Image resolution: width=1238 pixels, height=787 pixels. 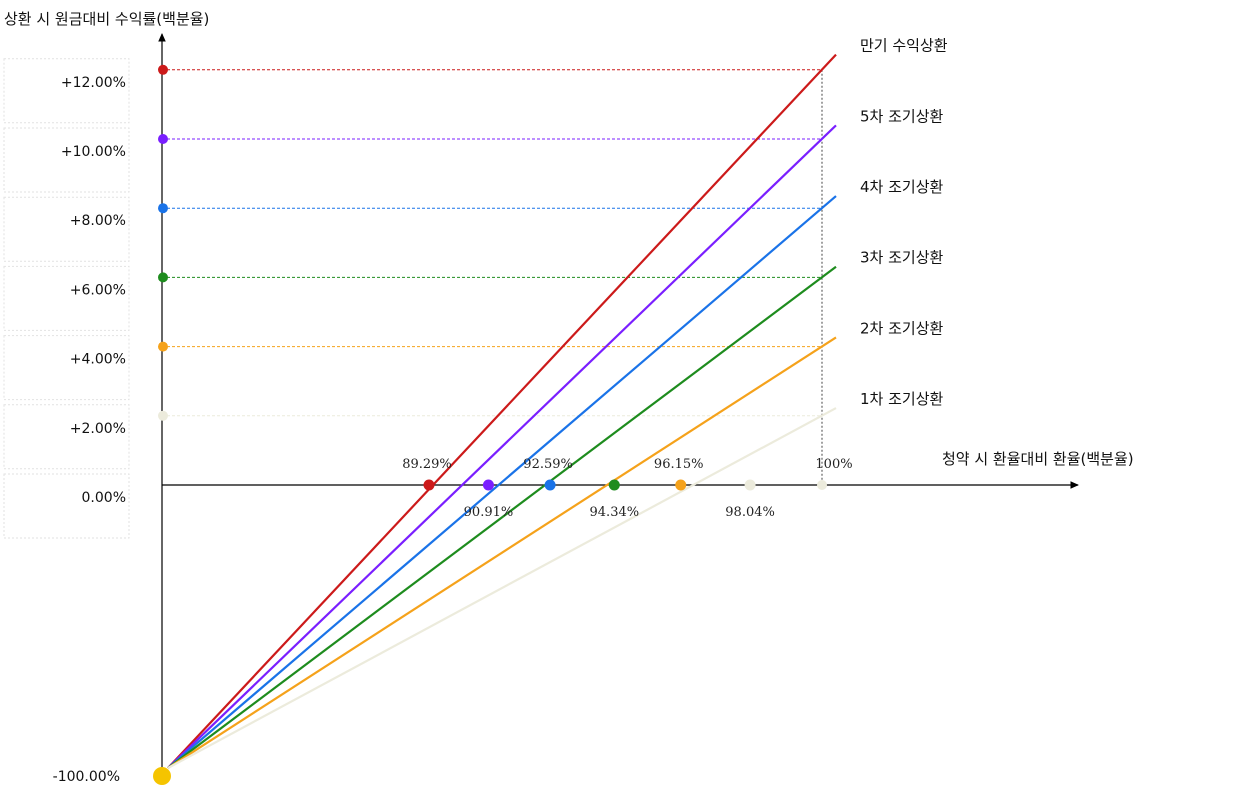 I want to click on series-label: 3차 조기상환, so click(x=902, y=258).